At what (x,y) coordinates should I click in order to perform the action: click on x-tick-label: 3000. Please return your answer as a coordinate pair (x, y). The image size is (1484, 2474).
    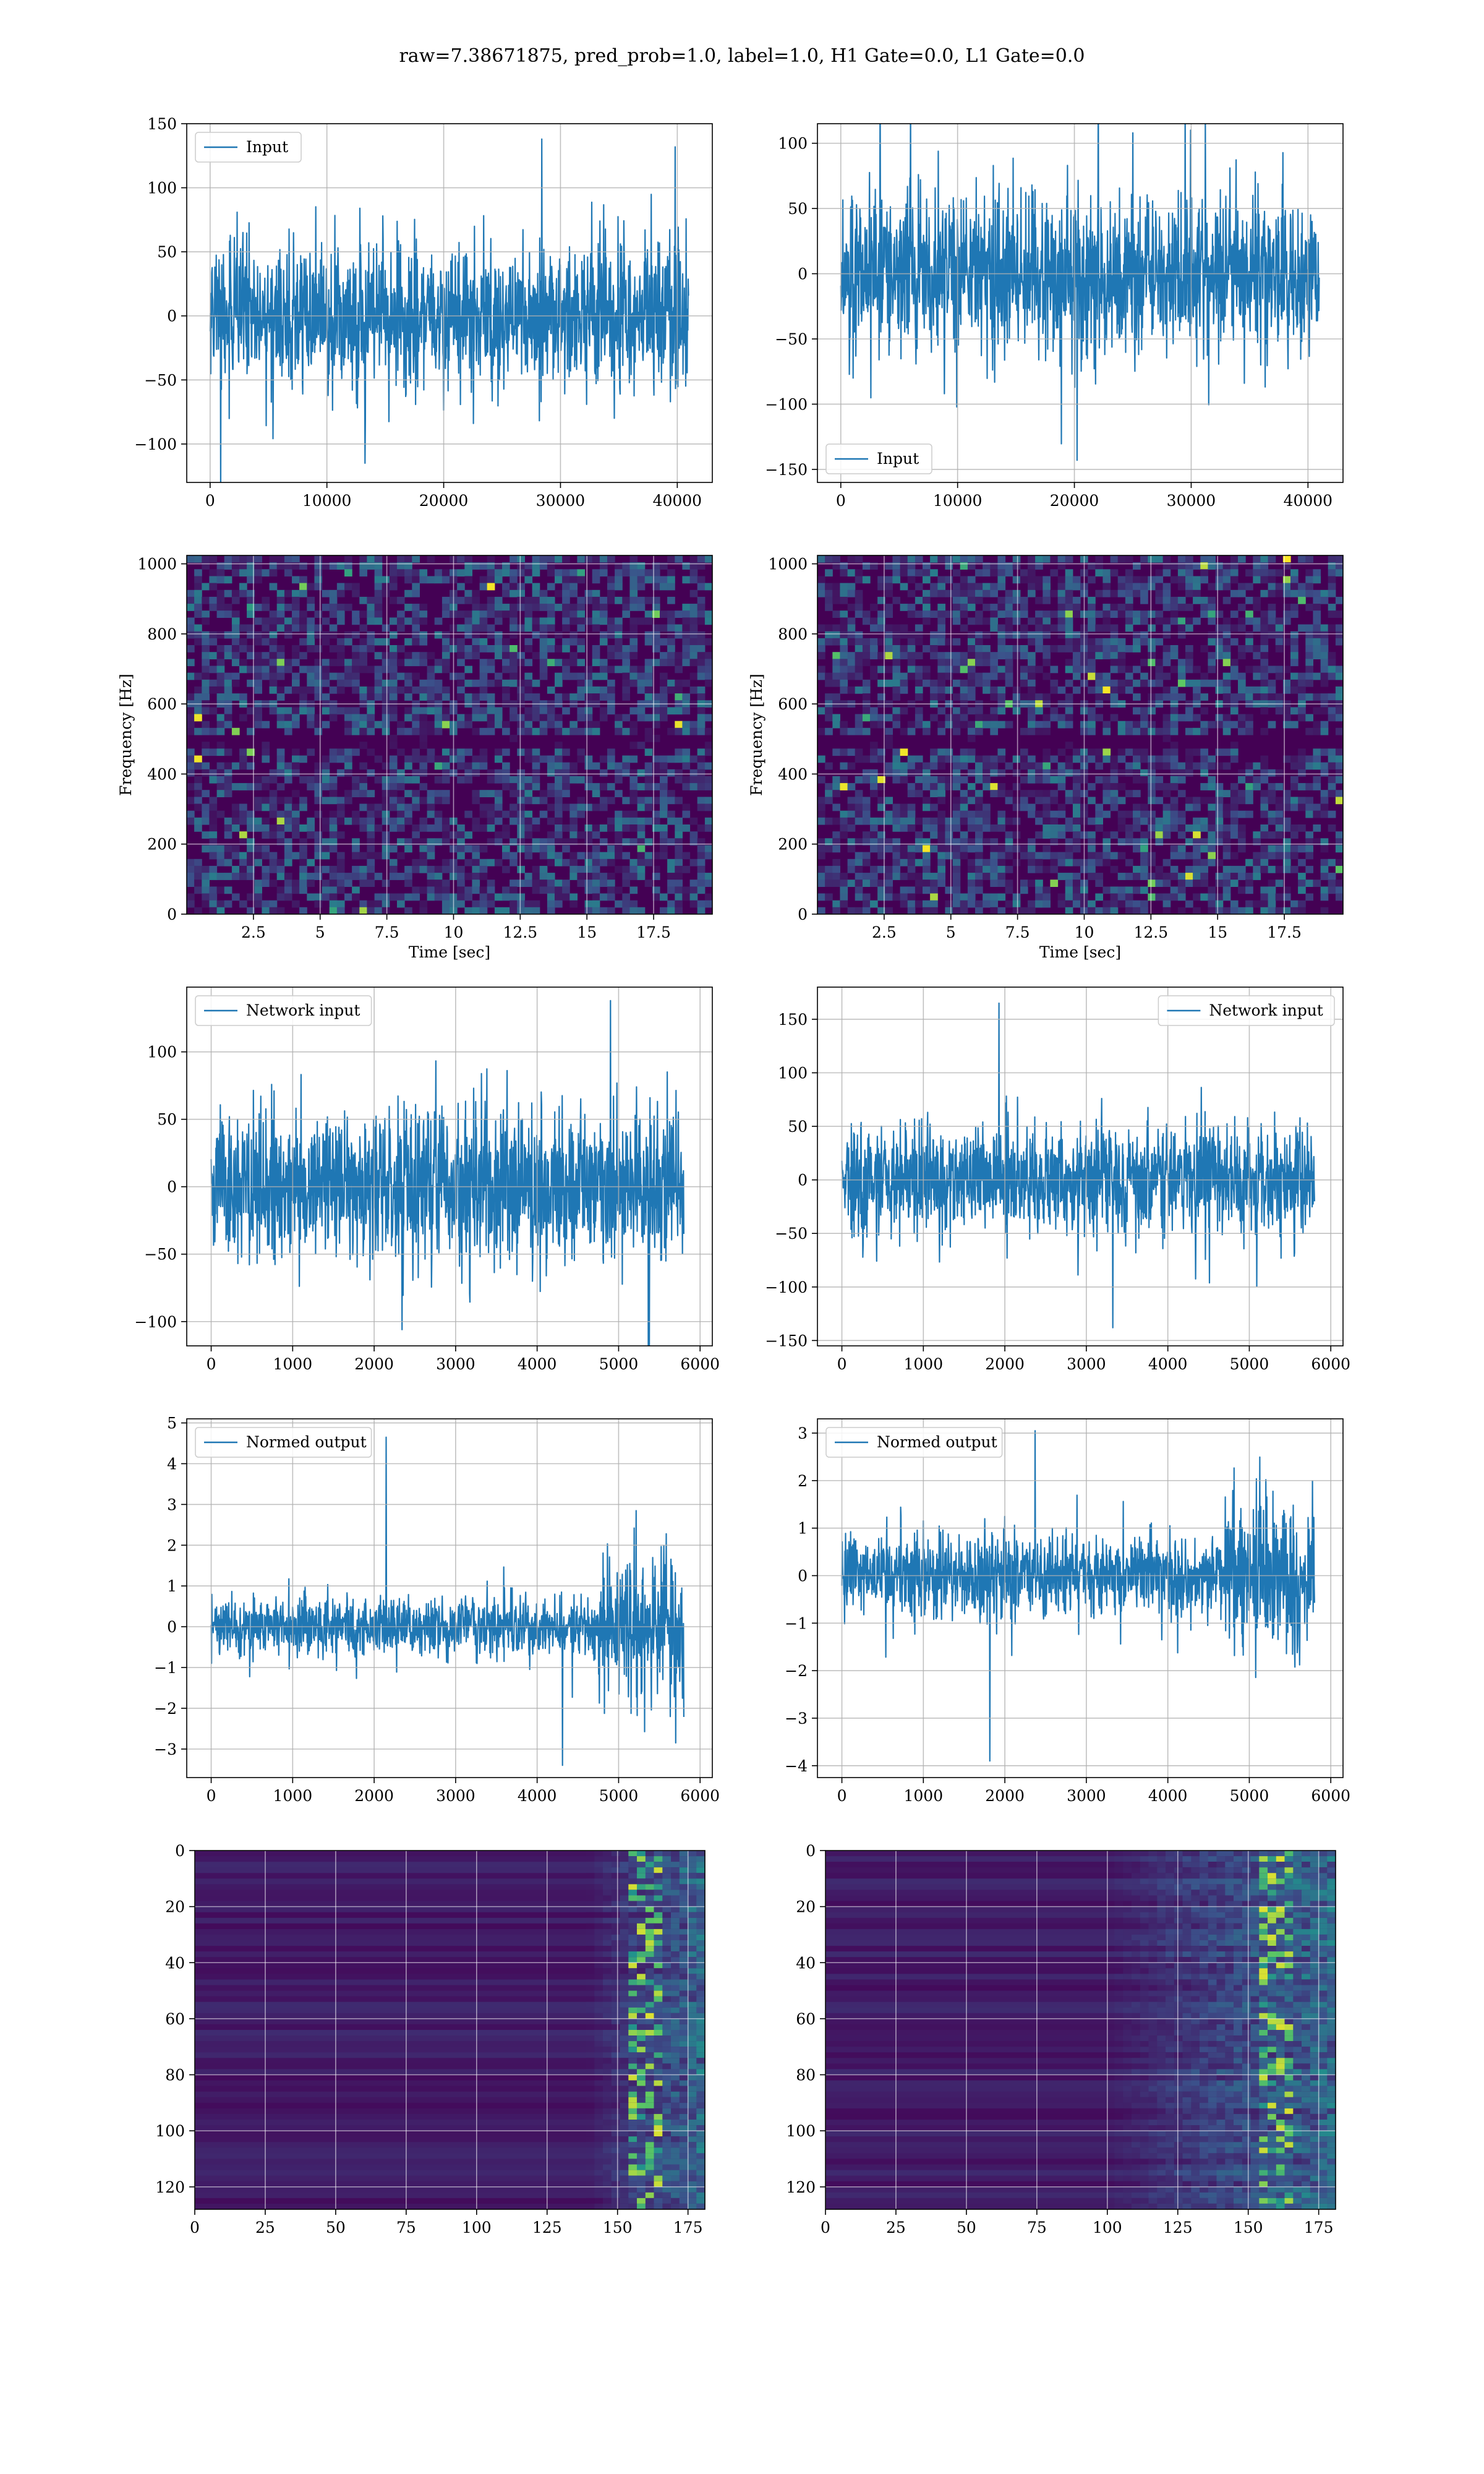
    Looking at the image, I should click on (1086, 1364).